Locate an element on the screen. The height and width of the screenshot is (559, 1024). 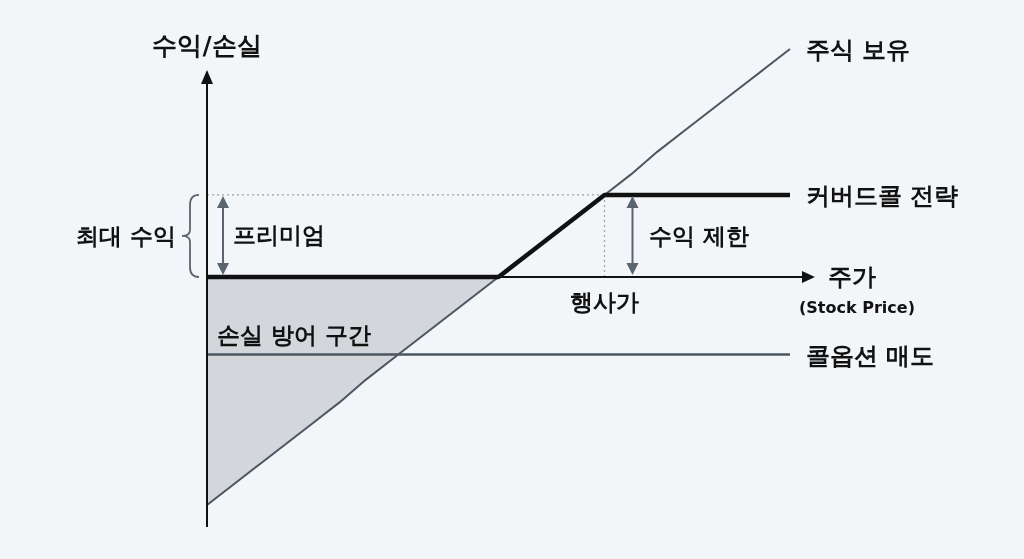
annotation: 행사가 is located at coordinates (604, 302).